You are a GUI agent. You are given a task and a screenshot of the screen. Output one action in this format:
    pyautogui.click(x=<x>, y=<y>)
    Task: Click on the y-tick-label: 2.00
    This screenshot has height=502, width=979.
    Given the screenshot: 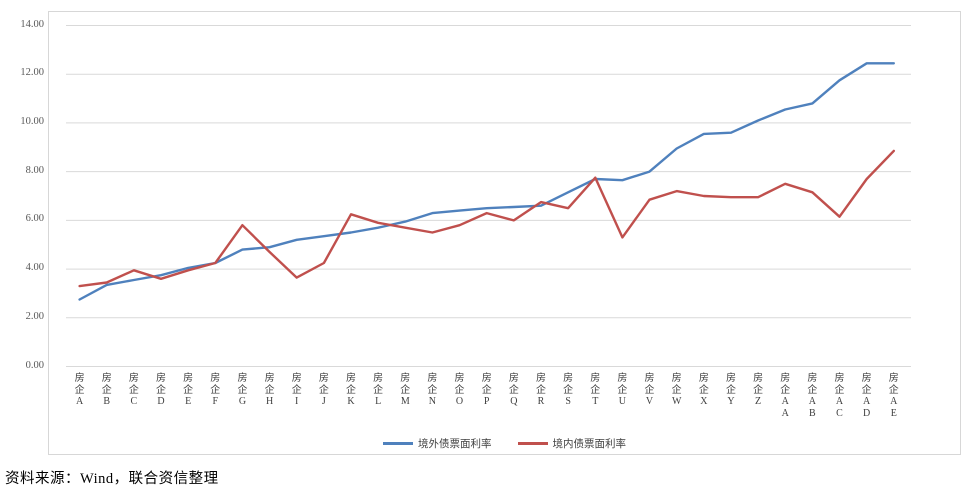 What is the action you would take?
    pyautogui.click(x=34, y=316)
    